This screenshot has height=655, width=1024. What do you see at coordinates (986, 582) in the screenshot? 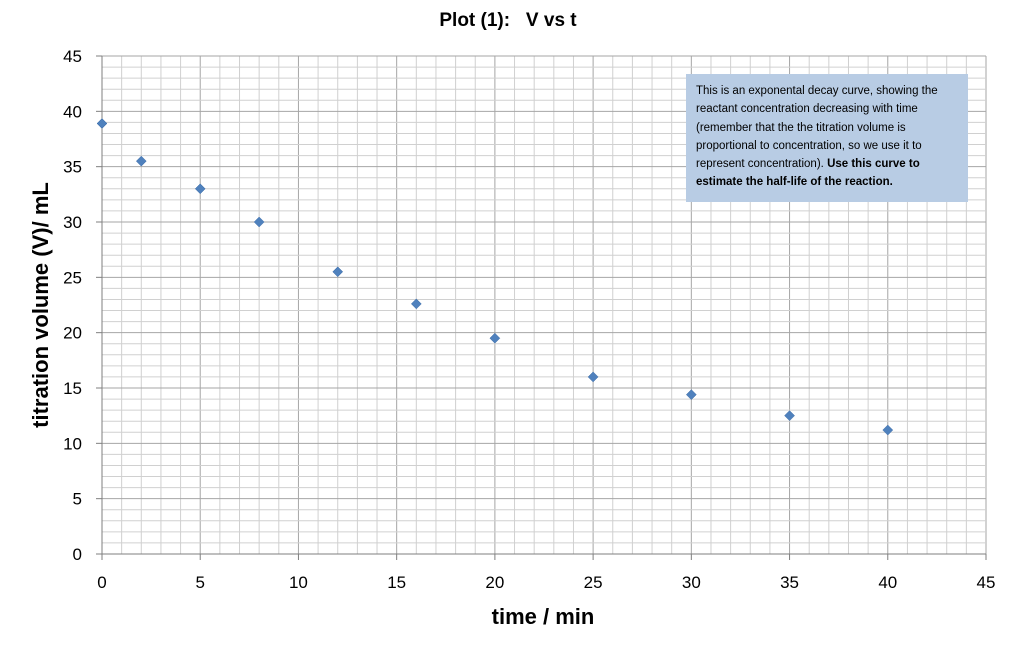
I see `x-tick-label: 45` at bounding box center [986, 582].